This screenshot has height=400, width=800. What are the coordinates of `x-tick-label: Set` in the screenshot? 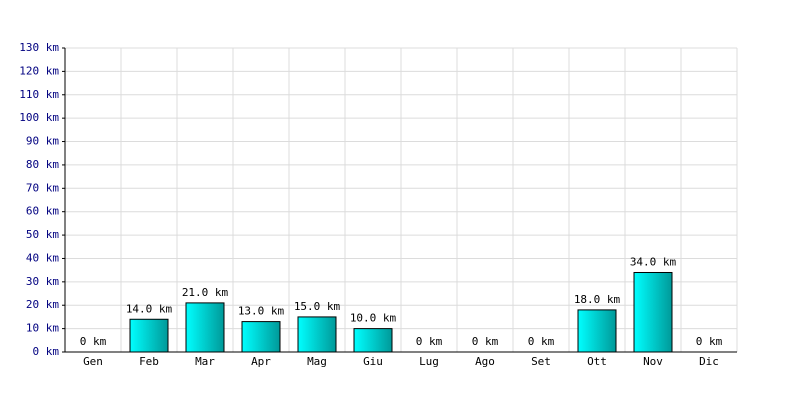 It's located at (541, 361).